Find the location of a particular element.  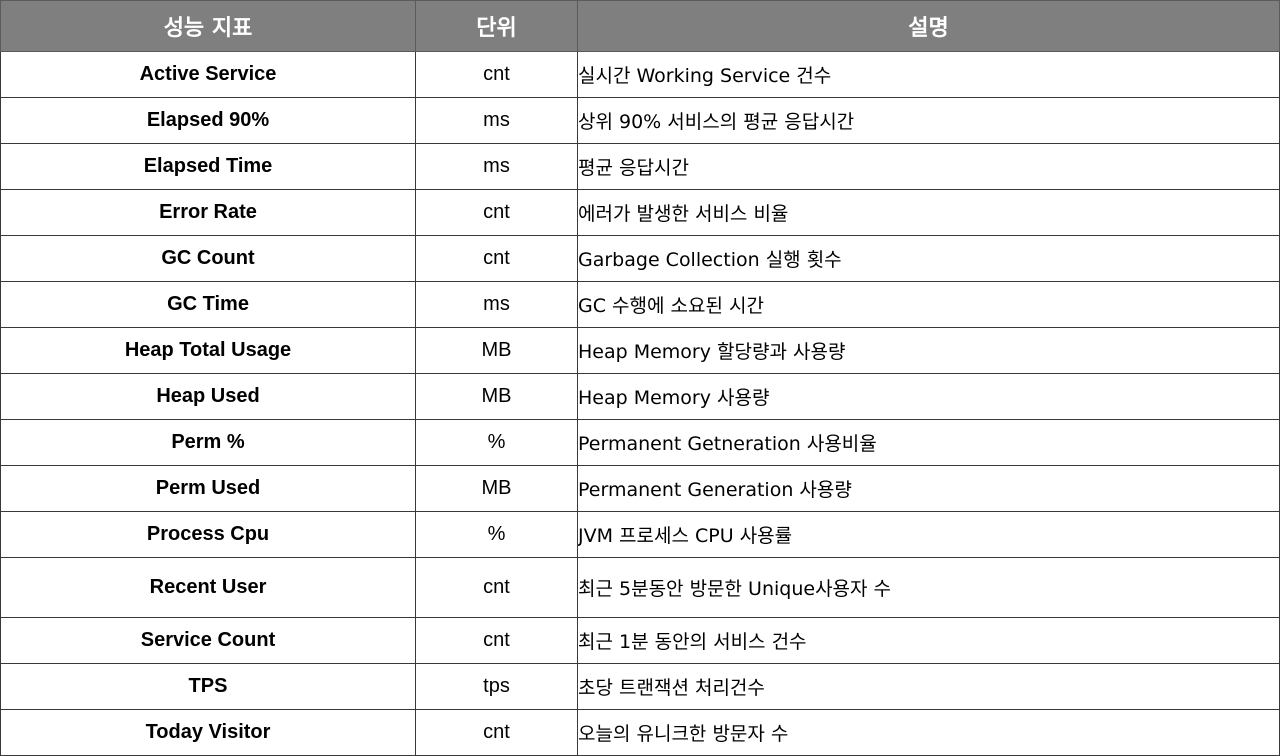

metric-description: Heap Memory 사용량 is located at coordinates (928, 396).